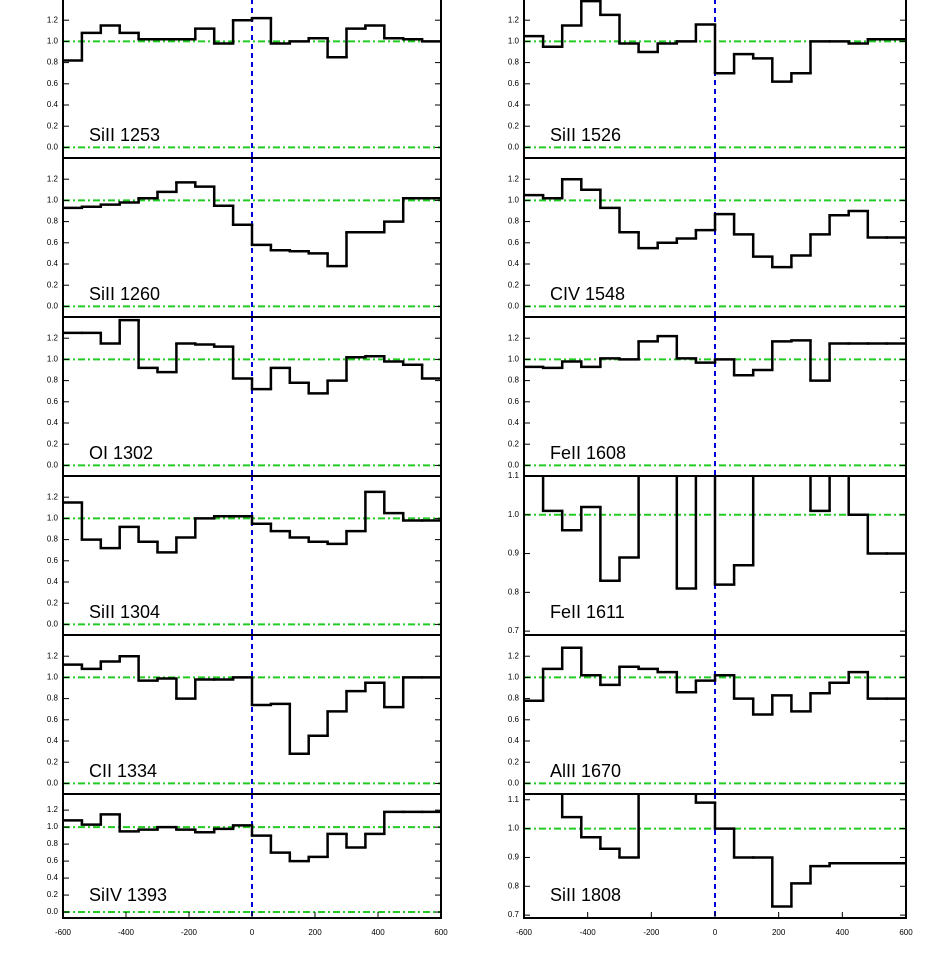 The height and width of the screenshot is (955, 927). What do you see at coordinates (587, 612) in the screenshot?
I see `line-label: FeII 1611` at bounding box center [587, 612].